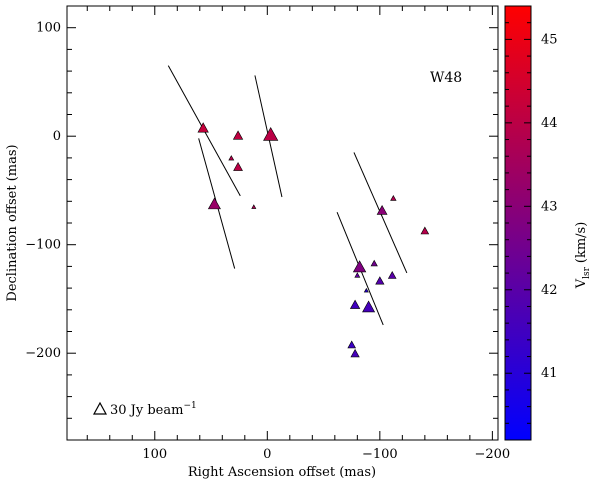 This screenshot has width=600, height=484. I want to click on colorbar-tick-label: 45, so click(549, 39).